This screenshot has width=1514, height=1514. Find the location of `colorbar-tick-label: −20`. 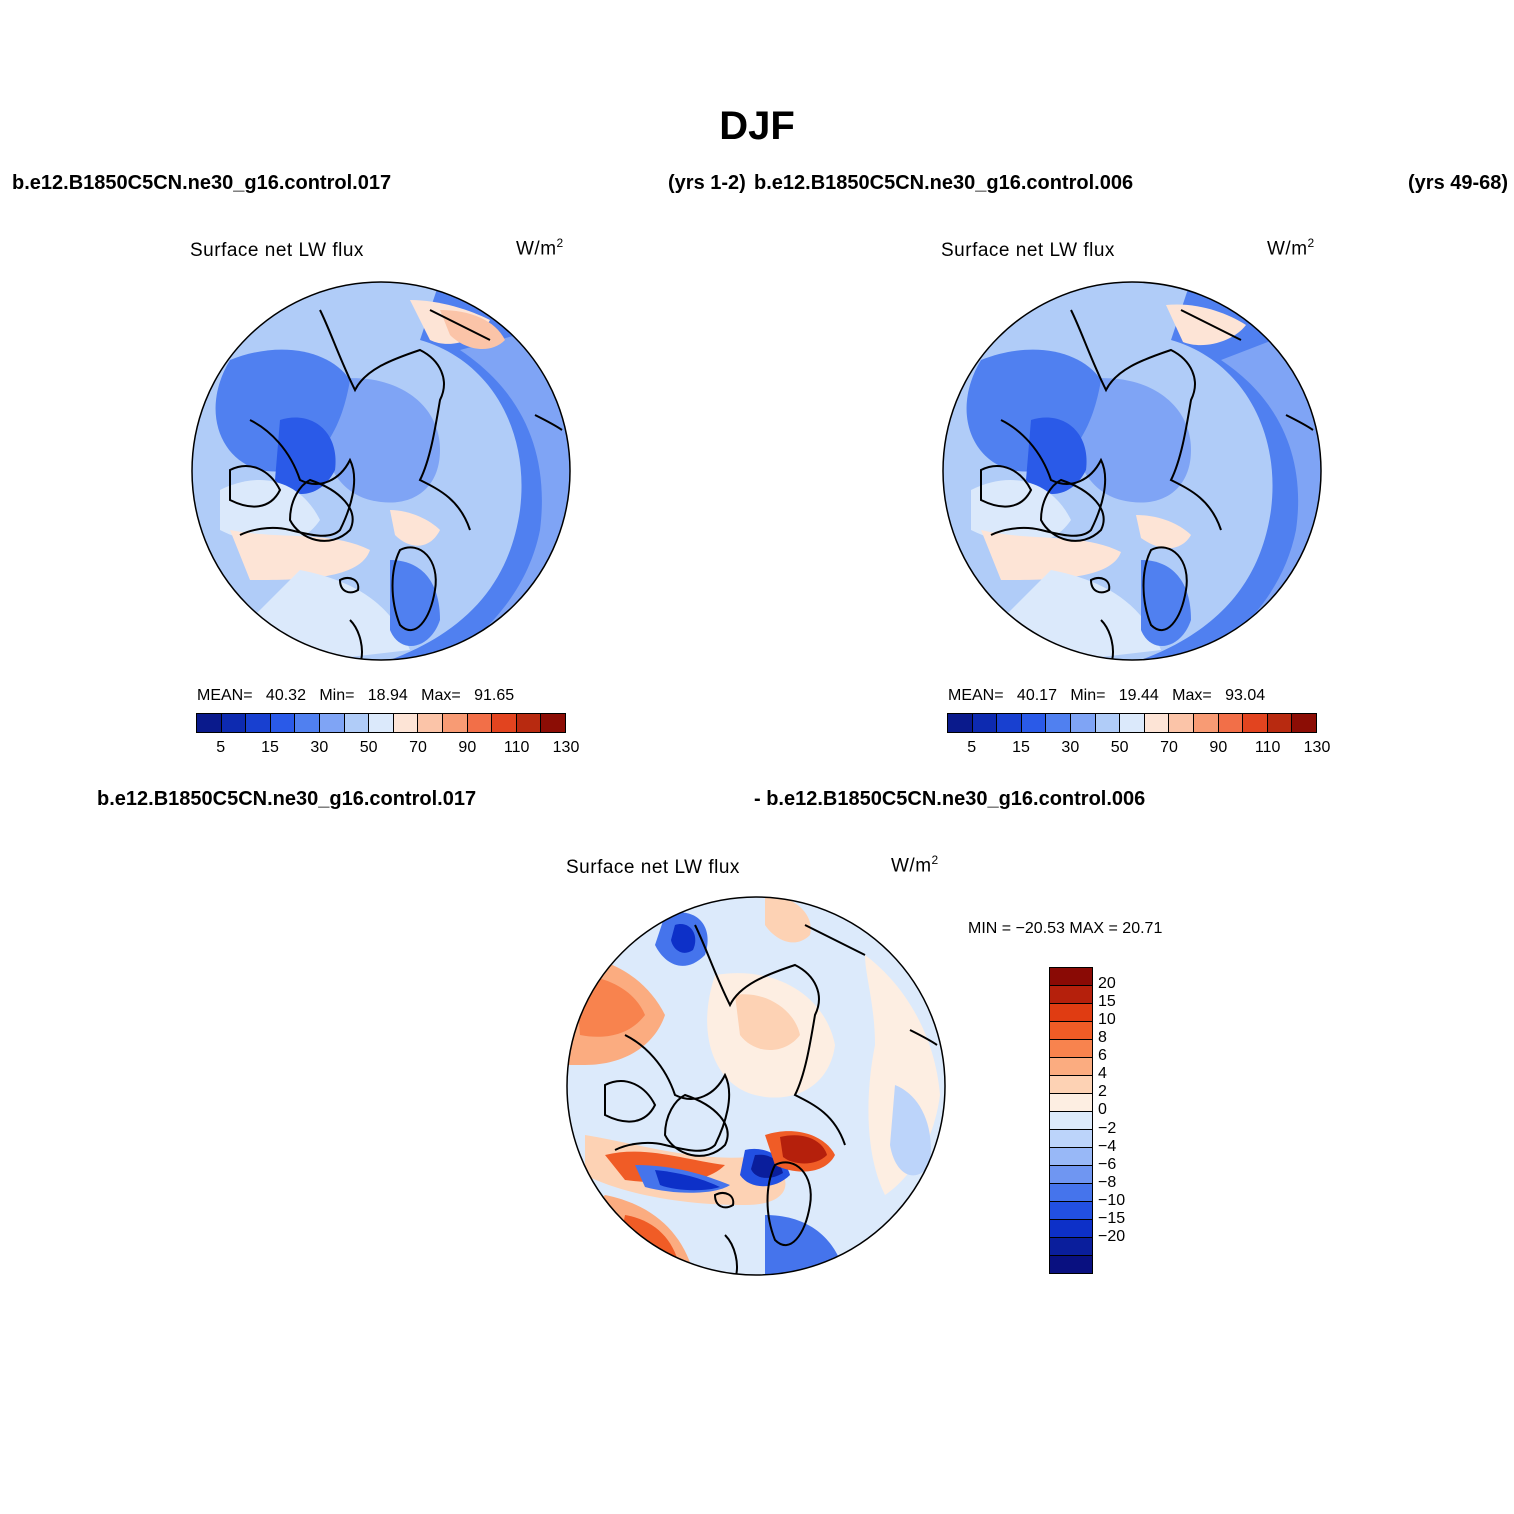

colorbar-tick-label: −20 is located at coordinates (1112, 1236).